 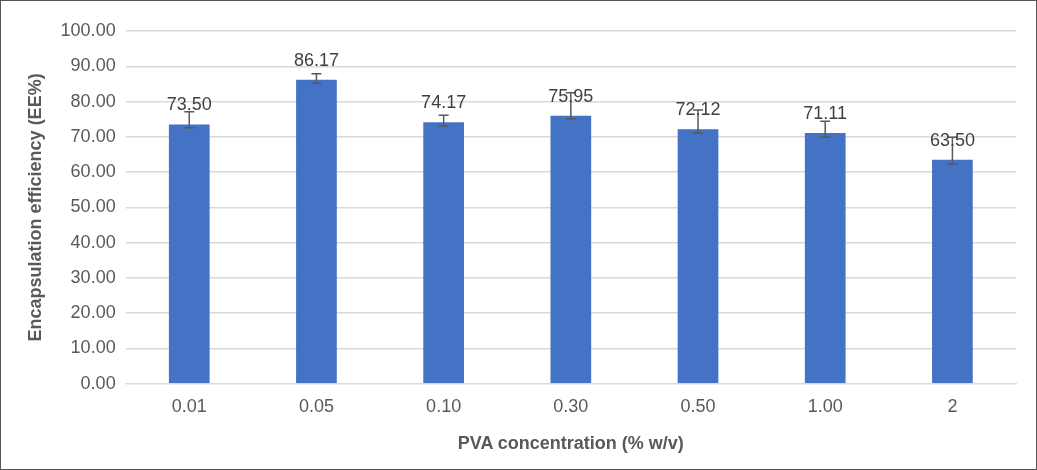 What do you see at coordinates (698, 109) in the screenshot?
I see `data-label: 72.12` at bounding box center [698, 109].